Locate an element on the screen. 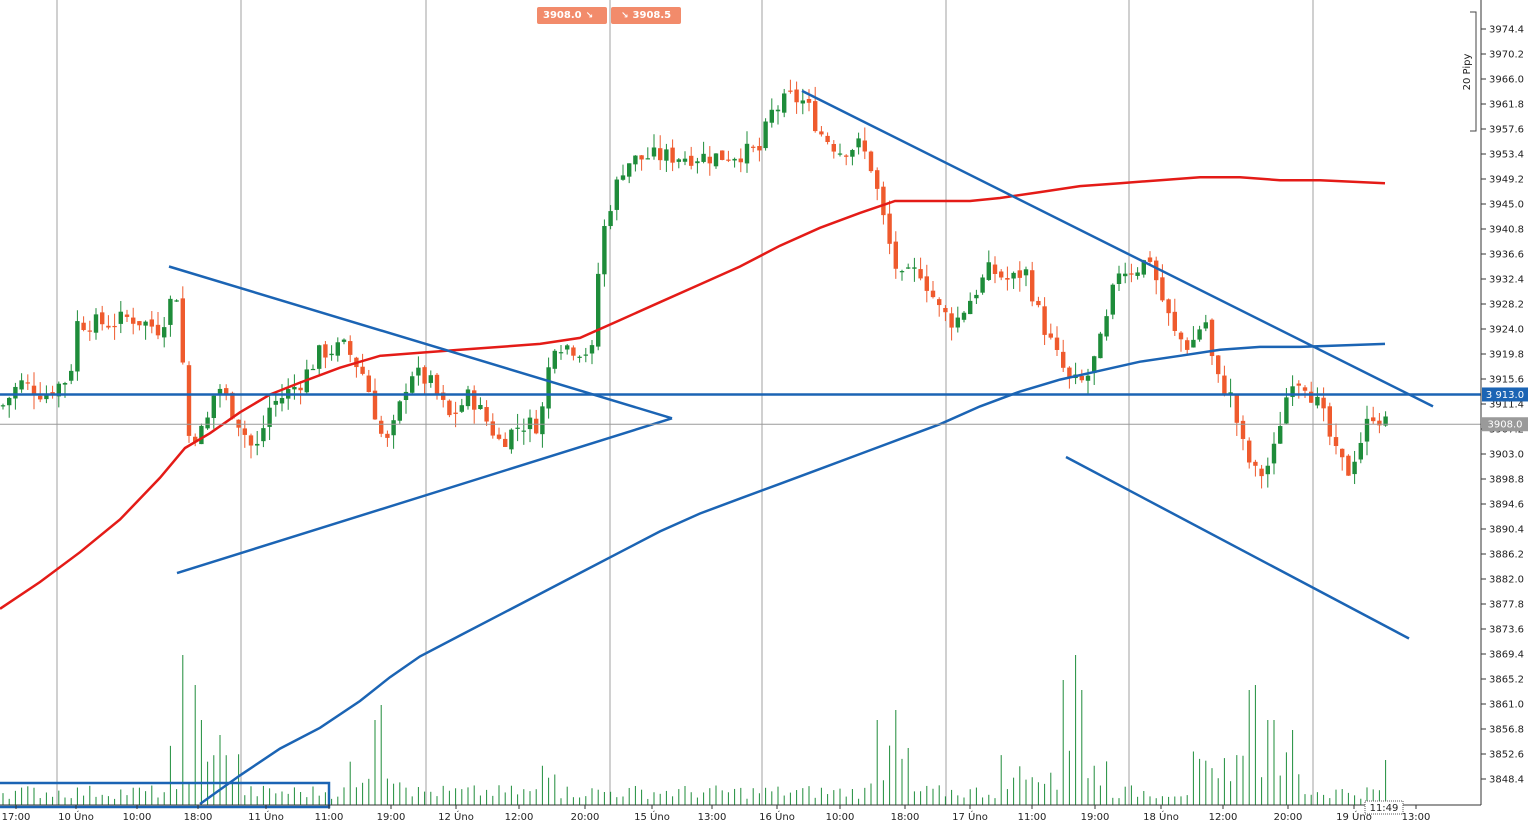 The image size is (1538, 829). price-tick-label: 3957.6 is located at coordinates (1506, 130).